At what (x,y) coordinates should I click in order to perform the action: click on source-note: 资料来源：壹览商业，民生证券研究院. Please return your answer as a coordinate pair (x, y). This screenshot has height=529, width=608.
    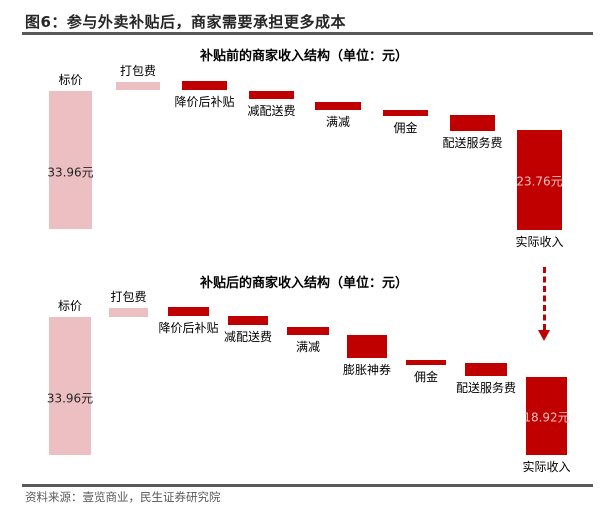
    Looking at the image, I should click on (123, 497).